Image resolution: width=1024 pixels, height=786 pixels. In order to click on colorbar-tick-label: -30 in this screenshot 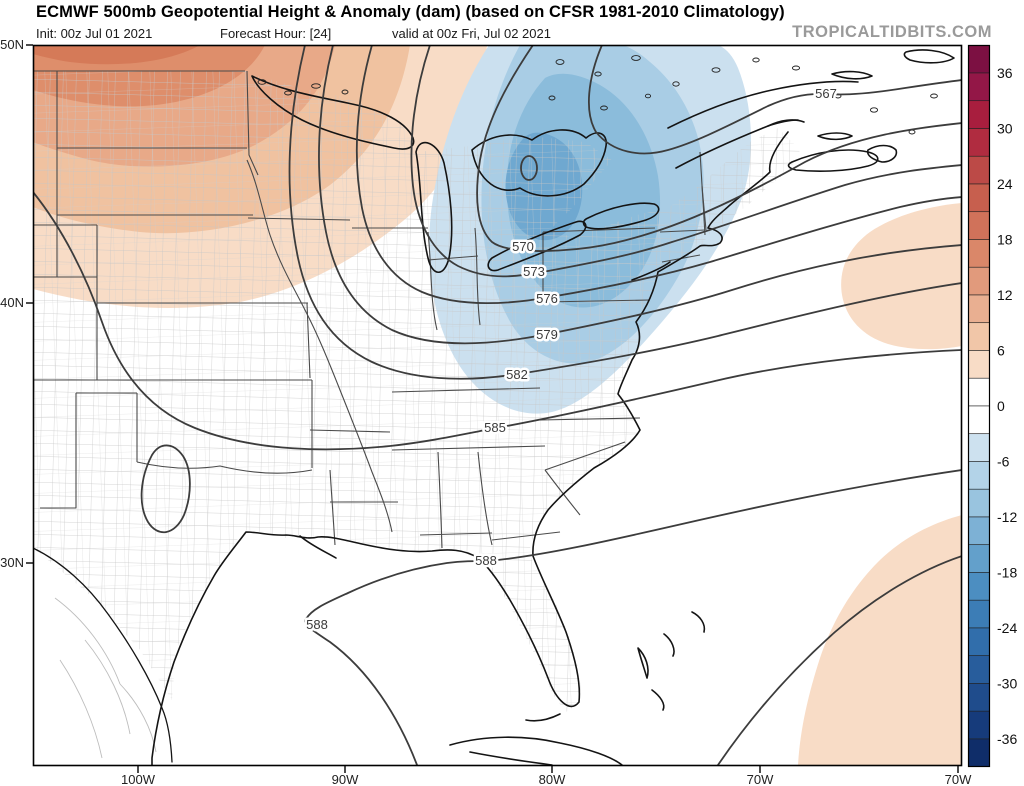, I will do `click(1007, 683)`.